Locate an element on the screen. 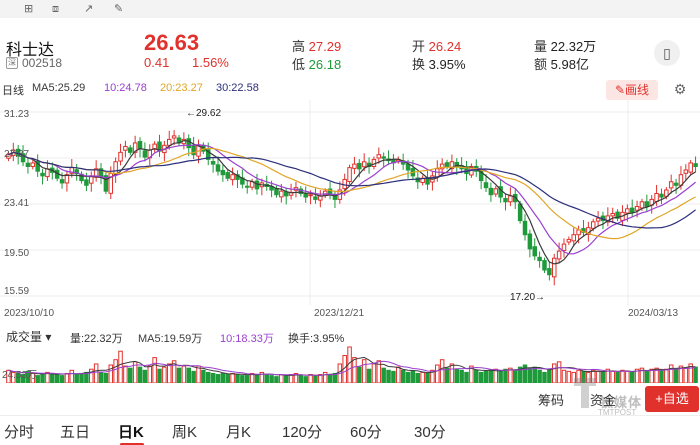 This screenshot has width=700, height=445. watermark-text: 钛媒体 is located at coordinates (621, 402).